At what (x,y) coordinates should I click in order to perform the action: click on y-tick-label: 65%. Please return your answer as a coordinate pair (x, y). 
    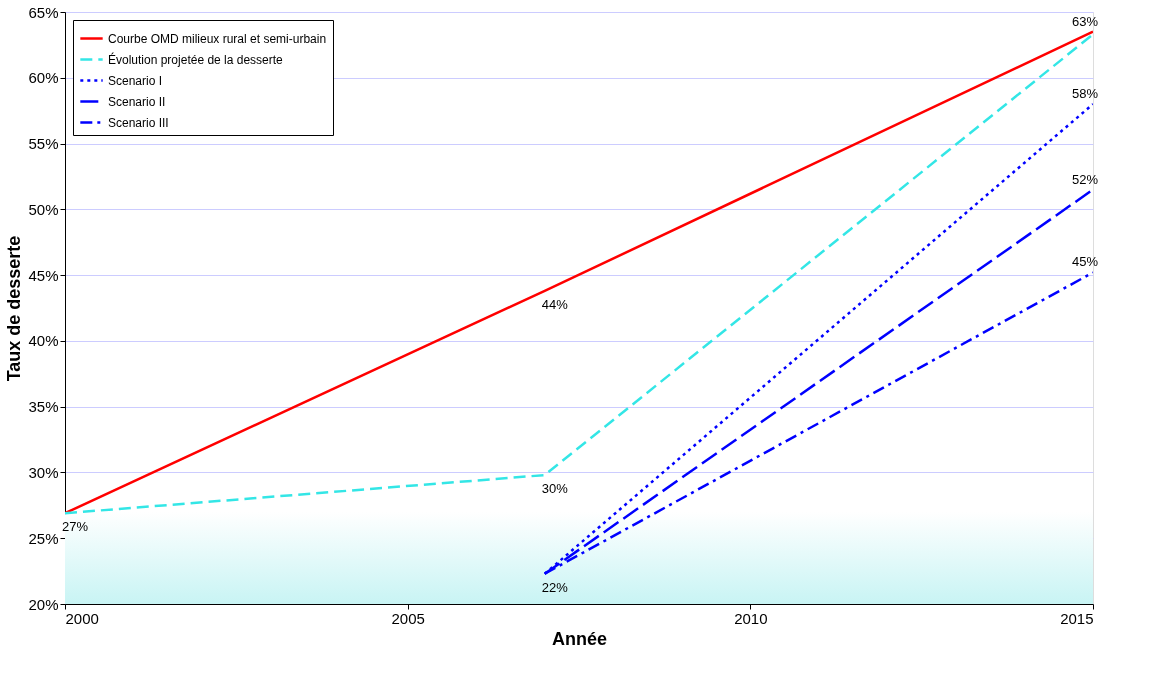
    Looking at the image, I should click on (43, 12).